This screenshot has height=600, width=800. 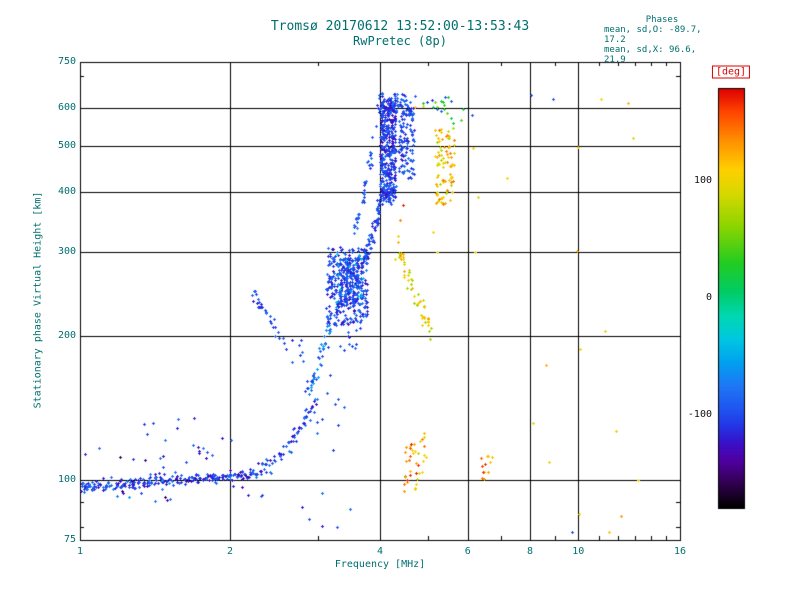 What do you see at coordinates (699, 414) in the screenshot?
I see `colorbar-tick-label: -100` at bounding box center [699, 414].